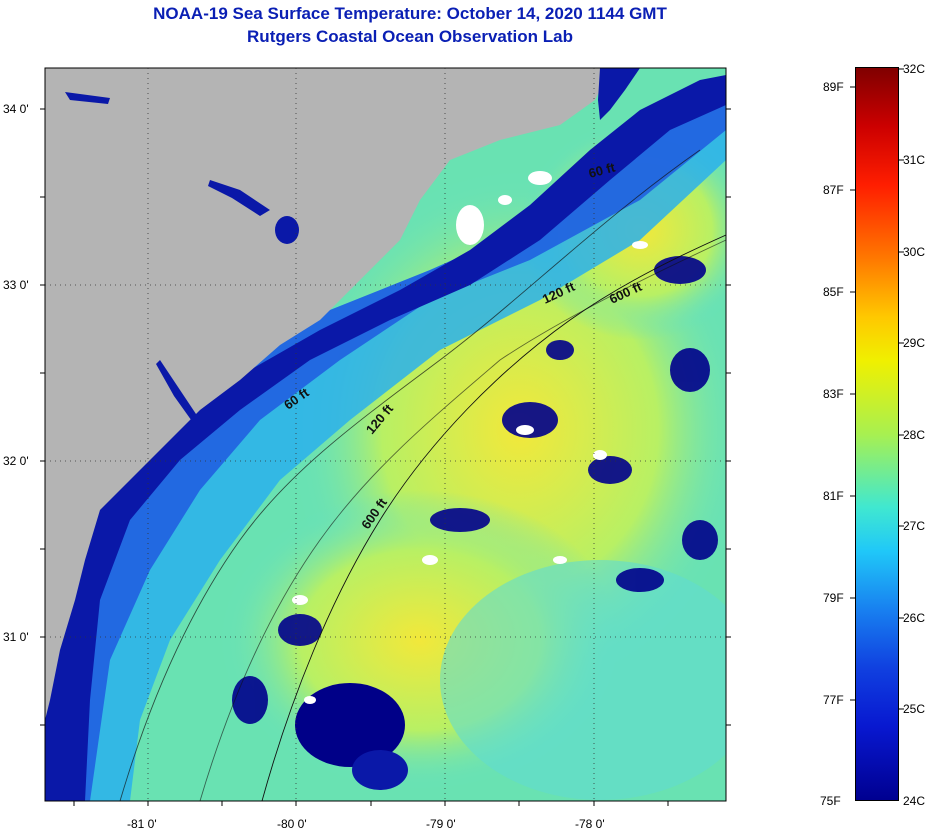 The width and height of the screenshot is (936, 832). What do you see at coordinates (914, 343) in the screenshot?
I see `colorbar-c-29: 29C` at bounding box center [914, 343].